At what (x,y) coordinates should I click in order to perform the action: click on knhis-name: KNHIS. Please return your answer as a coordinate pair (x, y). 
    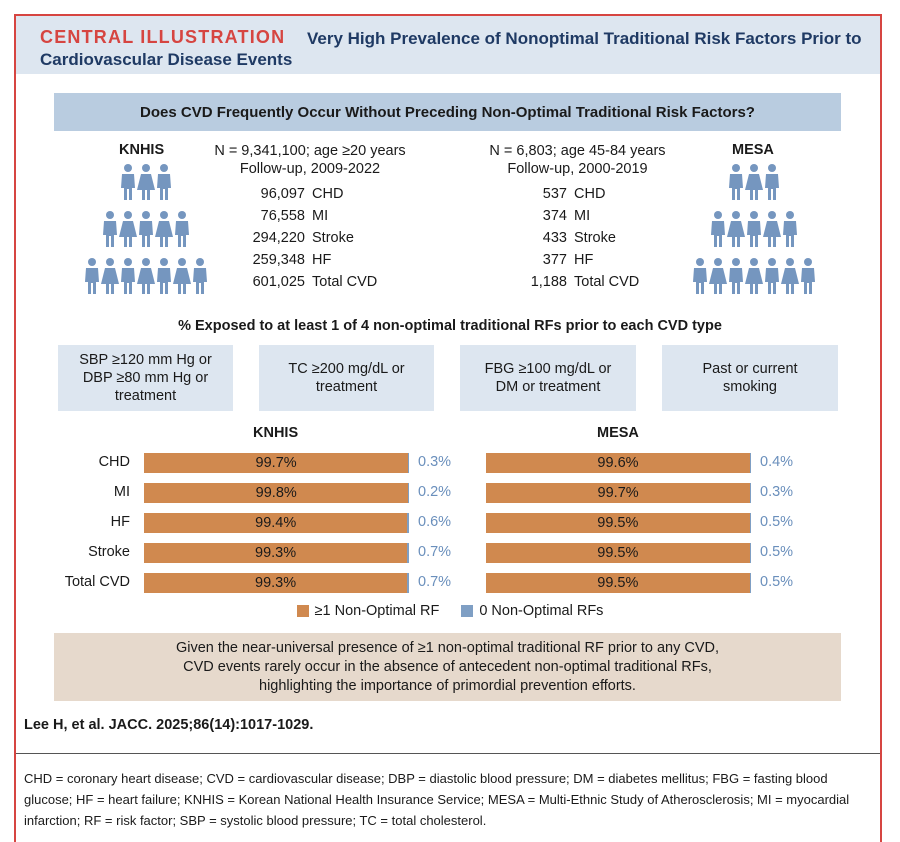
    Looking at the image, I should click on (142, 150).